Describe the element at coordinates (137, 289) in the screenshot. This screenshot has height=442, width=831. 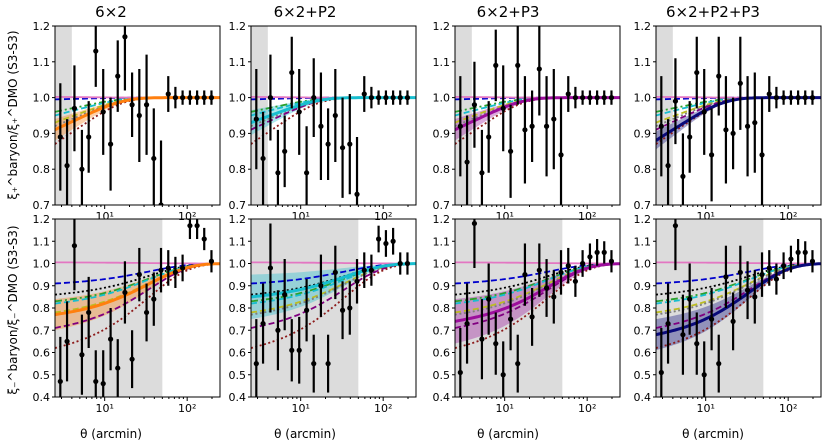
I see `best-fit-line` at that location.